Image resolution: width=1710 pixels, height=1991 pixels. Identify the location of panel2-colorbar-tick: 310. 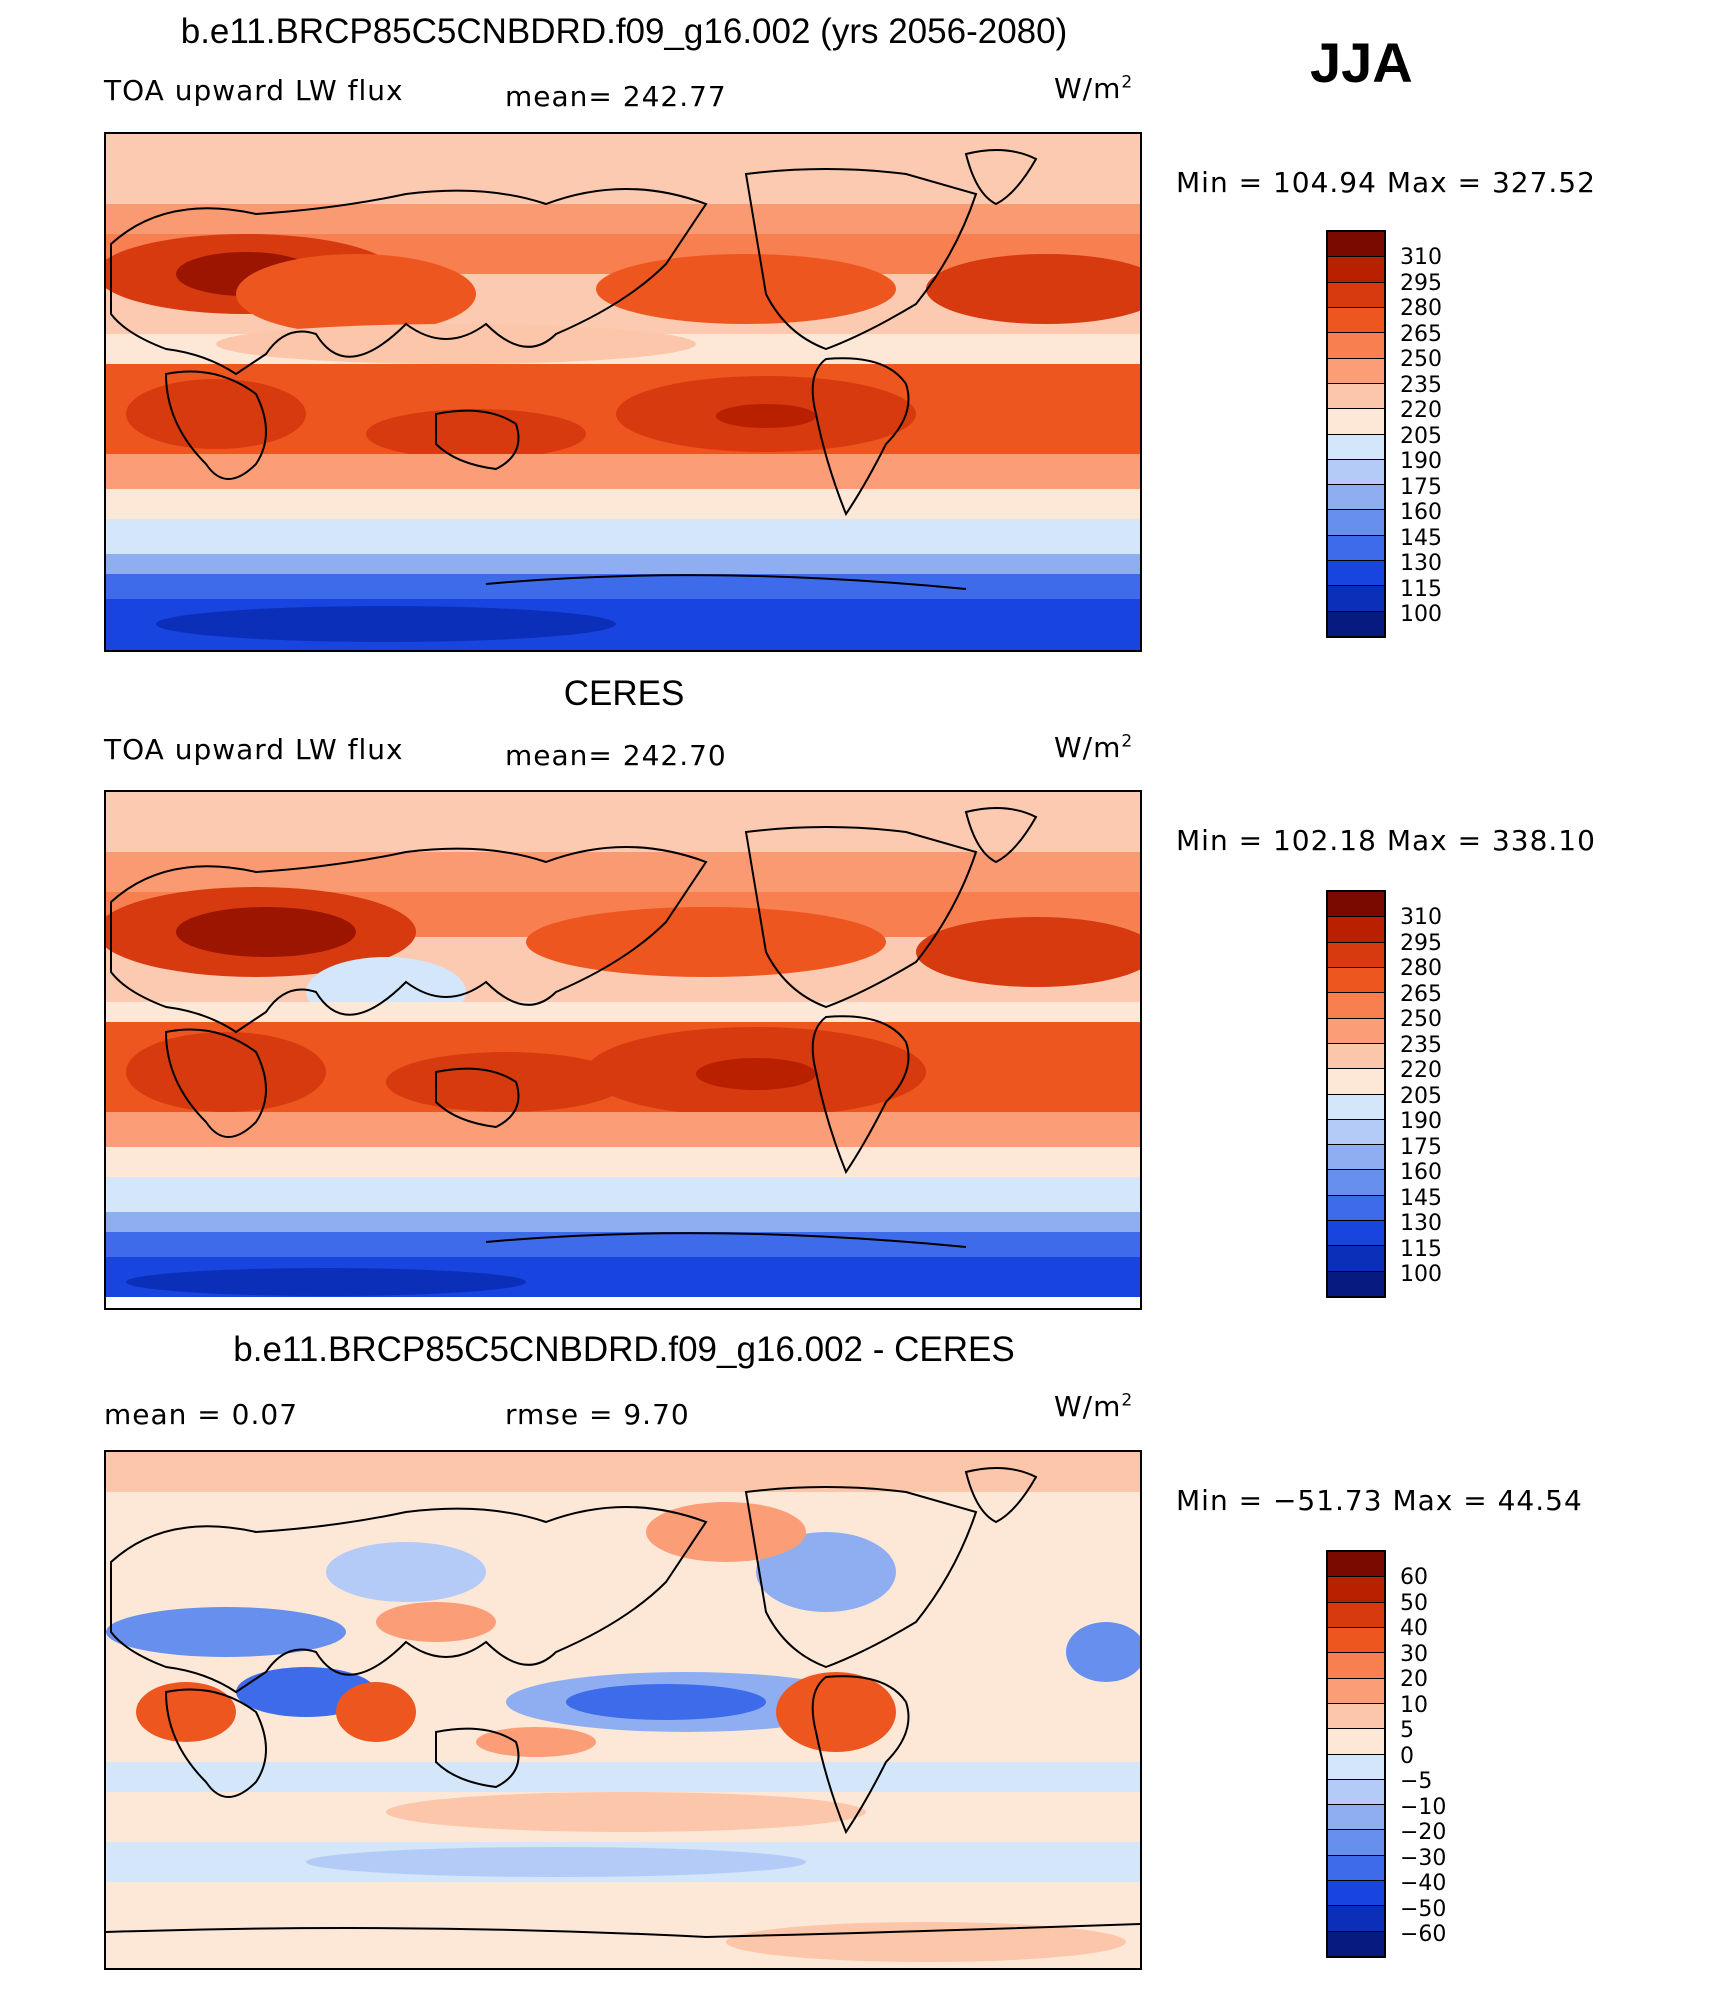
(1421, 917).